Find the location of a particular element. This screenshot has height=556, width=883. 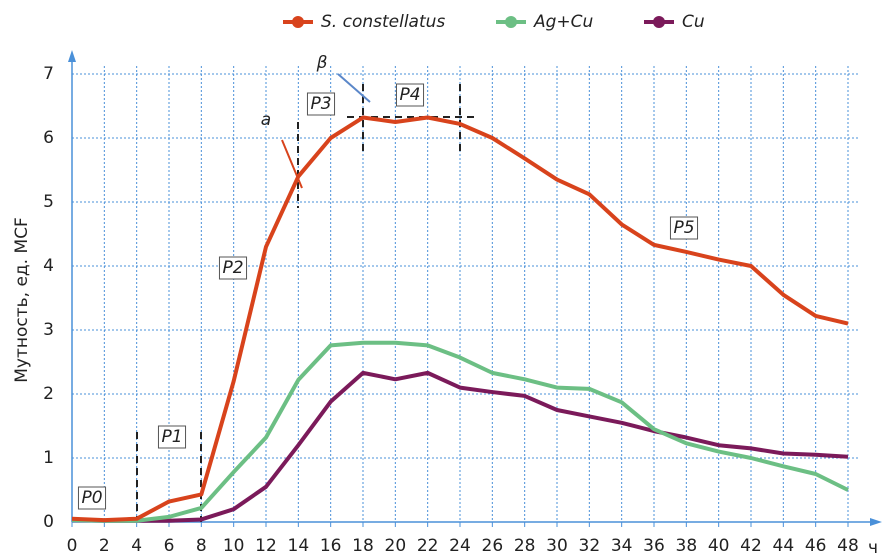

y-tick-label: 2 is located at coordinates (48, 394).